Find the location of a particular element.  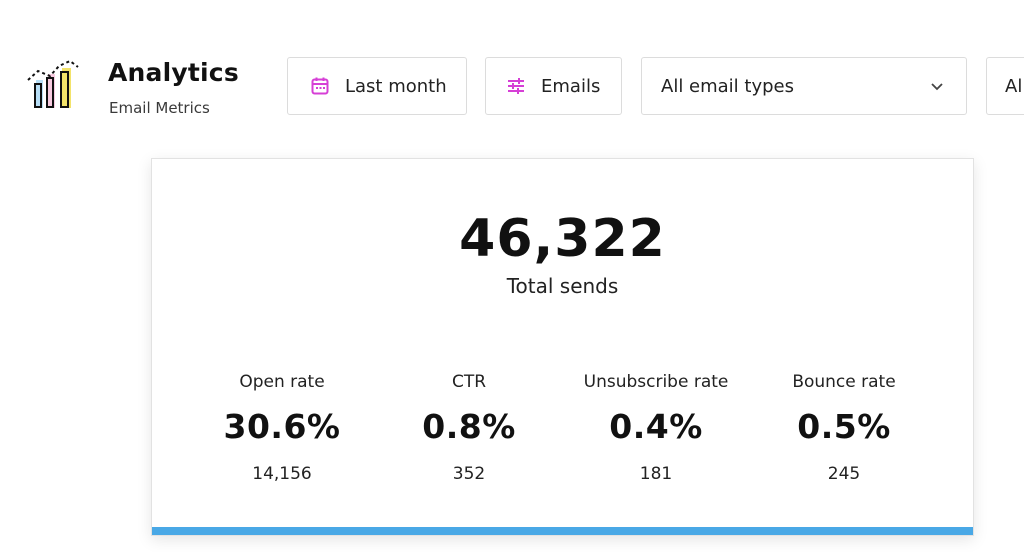

metric-label: Open rate is located at coordinates (282, 382).